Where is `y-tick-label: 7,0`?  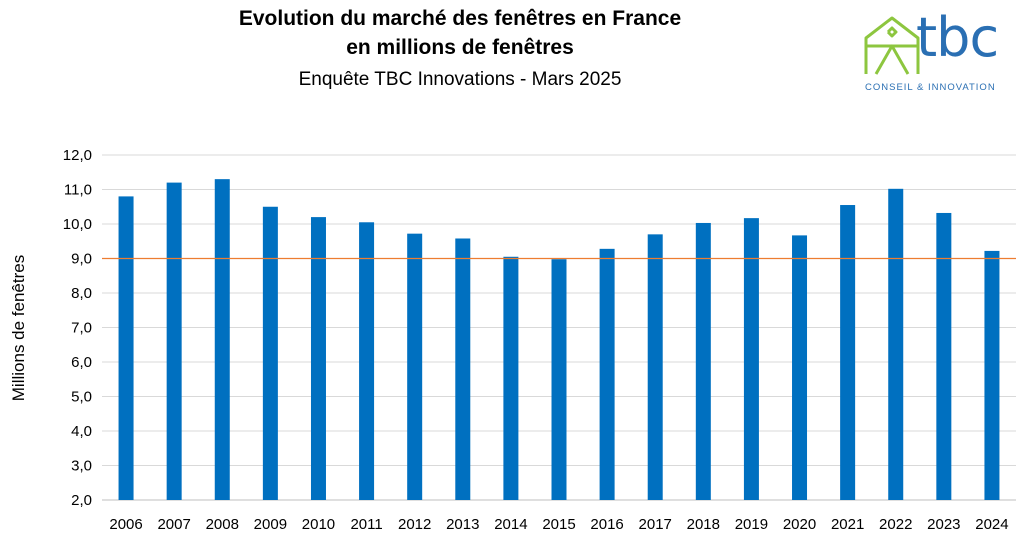 y-tick-label: 7,0 is located at coordinates (81, 328).